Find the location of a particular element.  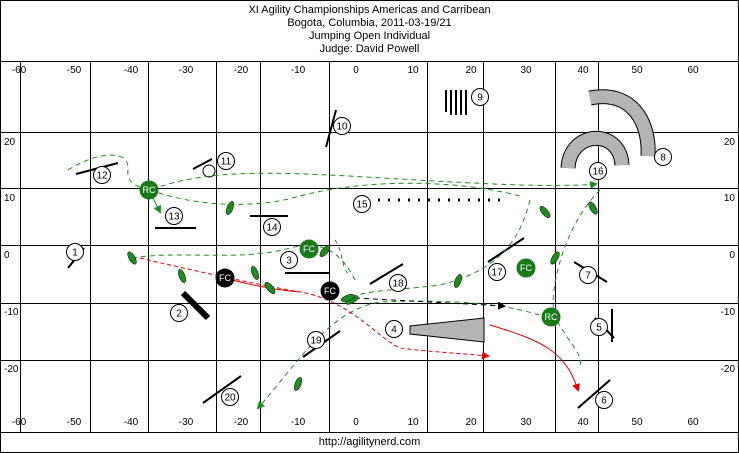

obstacle-number: 9 is located at coordinates (480, 98).